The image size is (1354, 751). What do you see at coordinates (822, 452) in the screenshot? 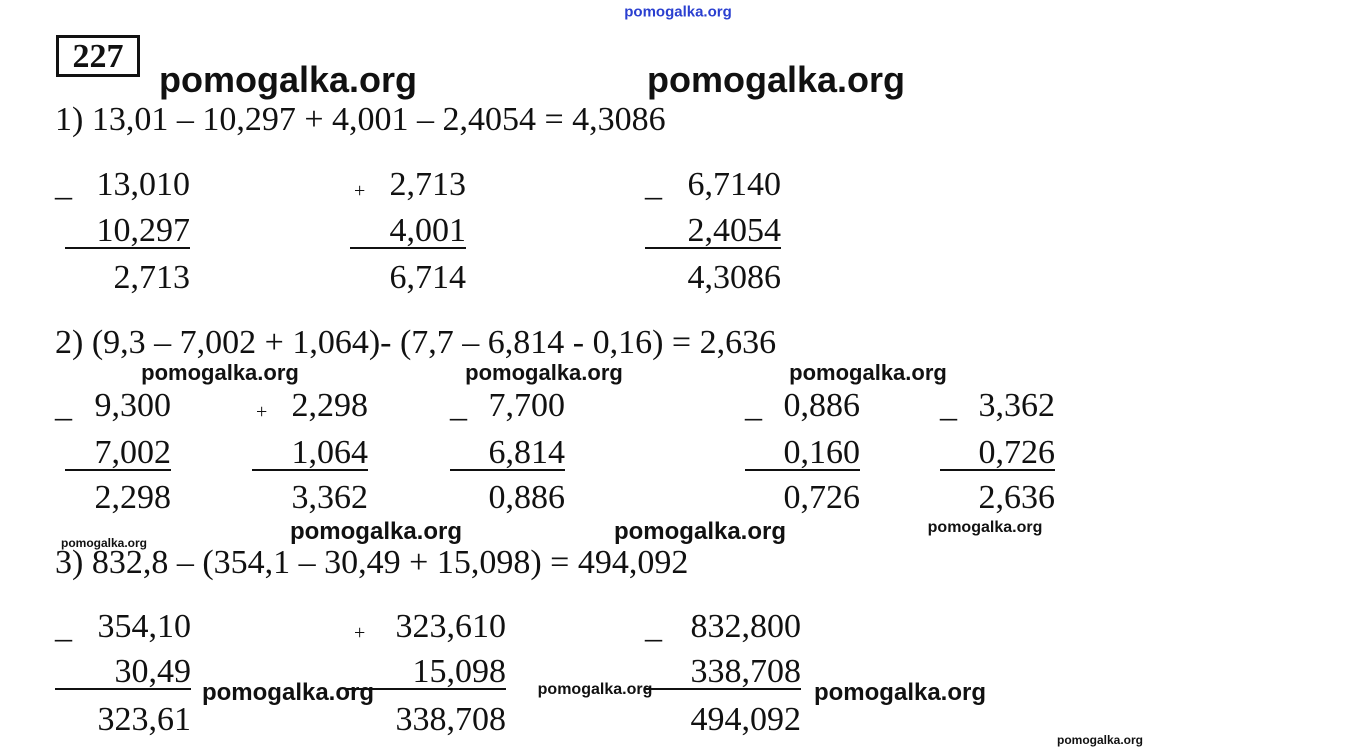
I see `column-bottom: 0,160` at bounding box center [822, 452].